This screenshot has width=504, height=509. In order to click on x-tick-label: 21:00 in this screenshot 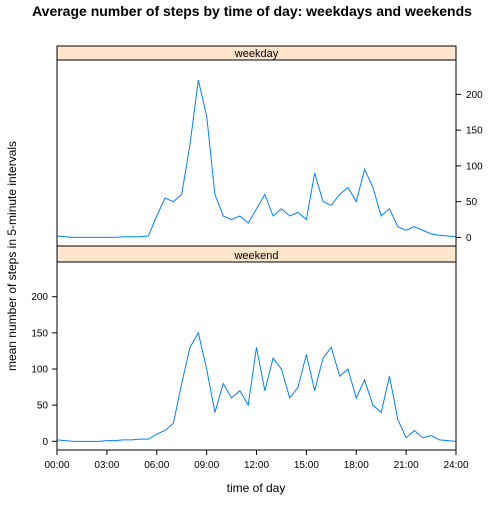, I will do `click(406, 465)`.